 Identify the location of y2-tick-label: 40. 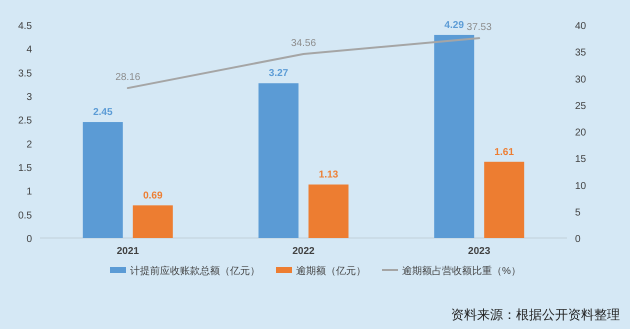
(581, 26).